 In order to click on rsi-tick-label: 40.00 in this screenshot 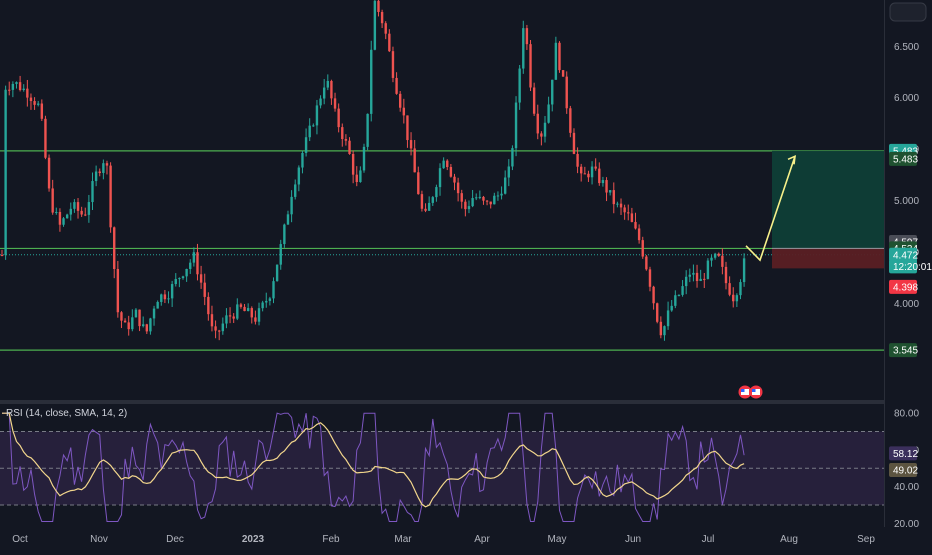, I will do `click(906, 487)`.